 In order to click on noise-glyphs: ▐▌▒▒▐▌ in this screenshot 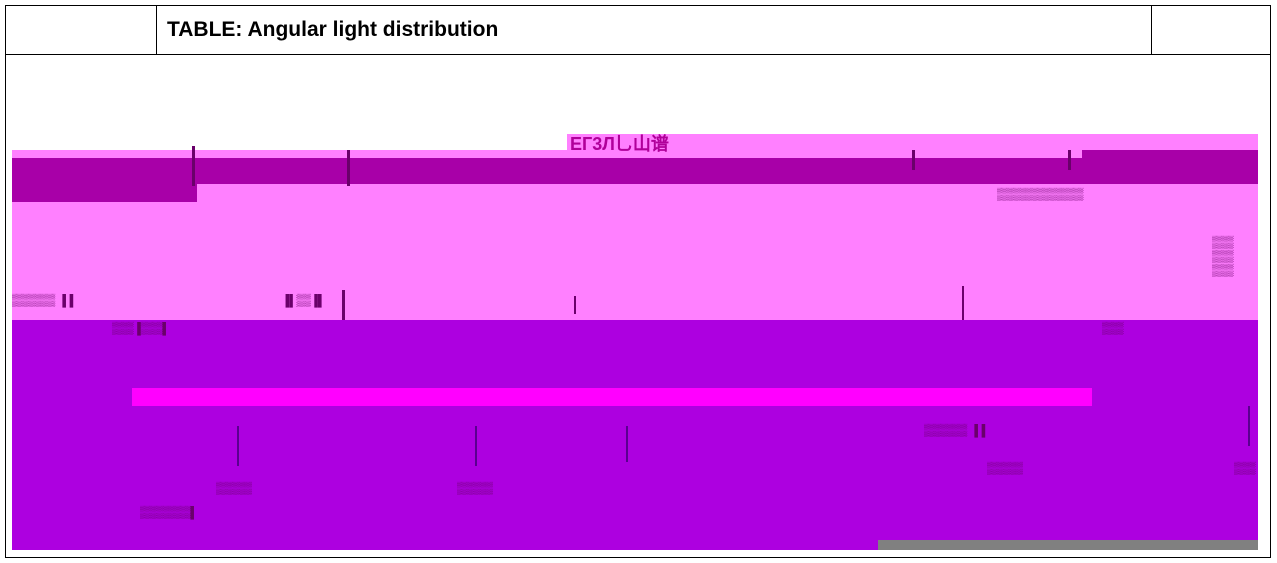, I will do `click(304, 301)`.